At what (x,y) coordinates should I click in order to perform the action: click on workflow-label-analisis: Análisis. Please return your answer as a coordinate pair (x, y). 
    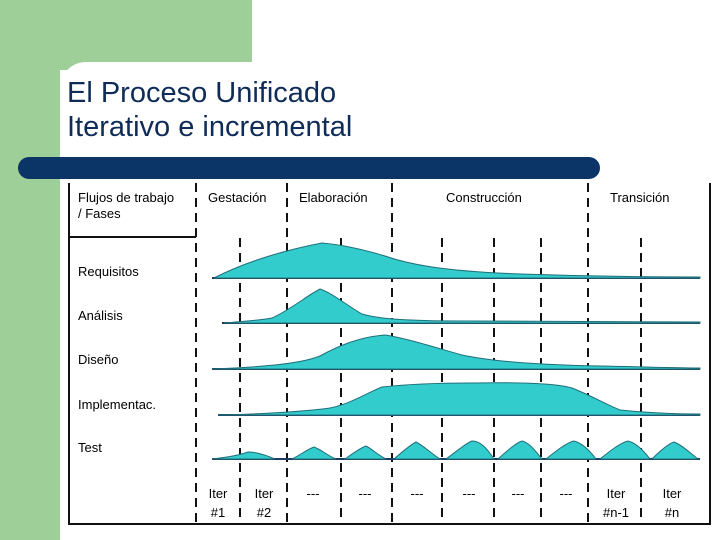
    Looking at the image, I should click on (100, 315).